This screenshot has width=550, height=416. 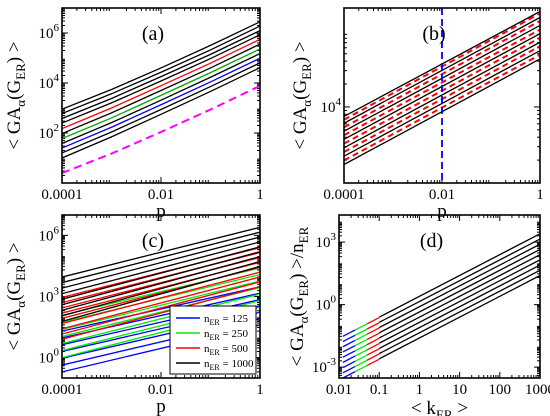 What do you see at coordinates (226, 350) in the screenshot?
I see `legend-label: nER = 500` at bounding box center [226, 350].